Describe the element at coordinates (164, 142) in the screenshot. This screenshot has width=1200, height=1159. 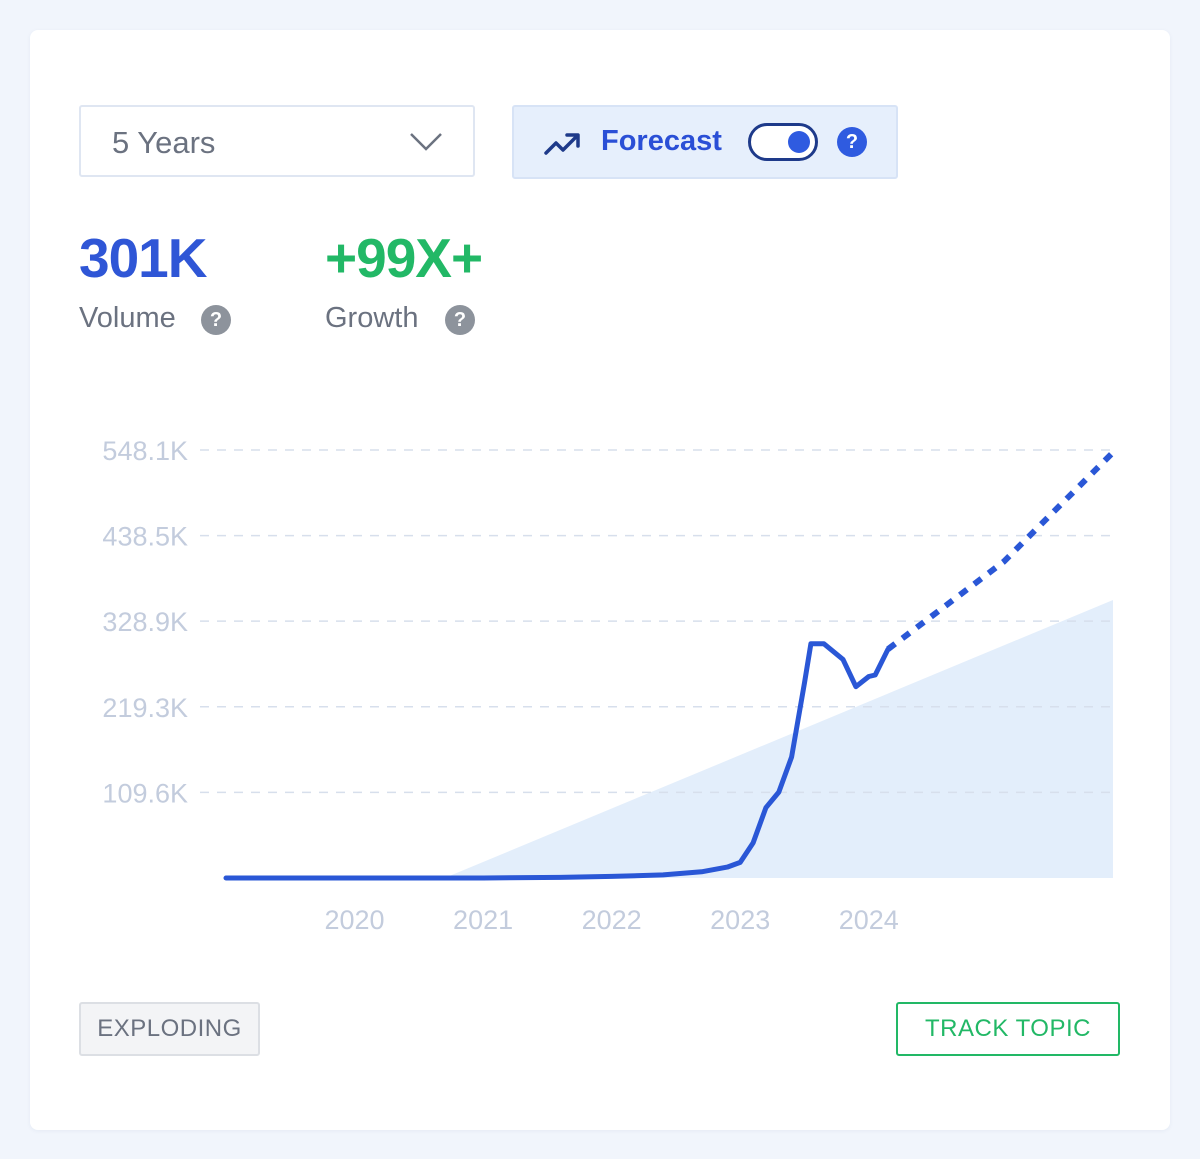
I see `time-range-value: 5 Years` at that location.